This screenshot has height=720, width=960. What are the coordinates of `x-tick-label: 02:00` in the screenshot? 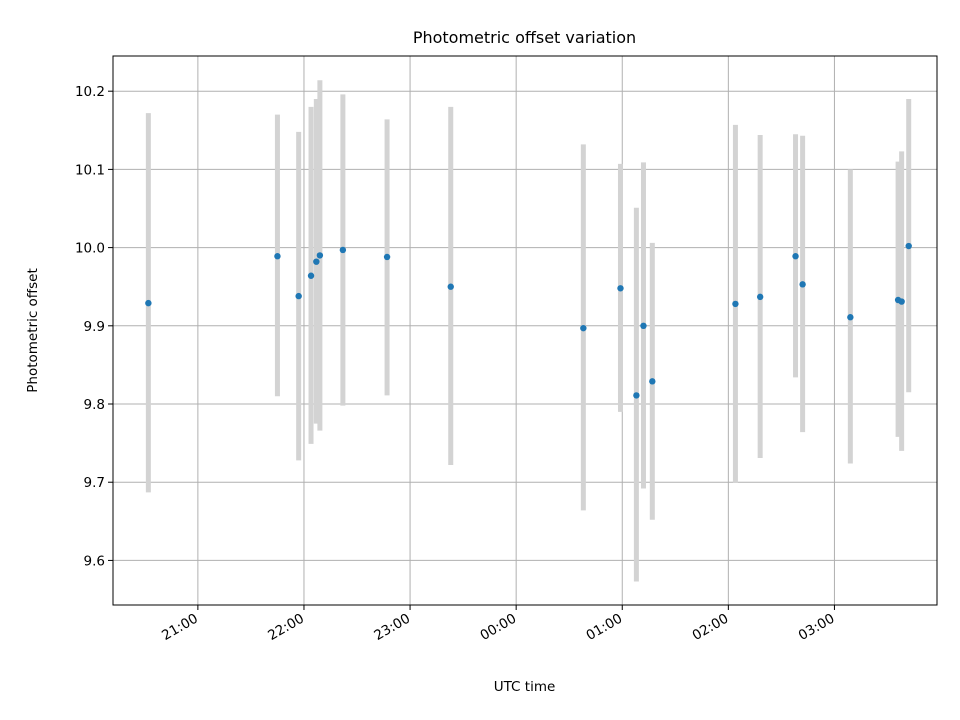 It's located at (711, 627).